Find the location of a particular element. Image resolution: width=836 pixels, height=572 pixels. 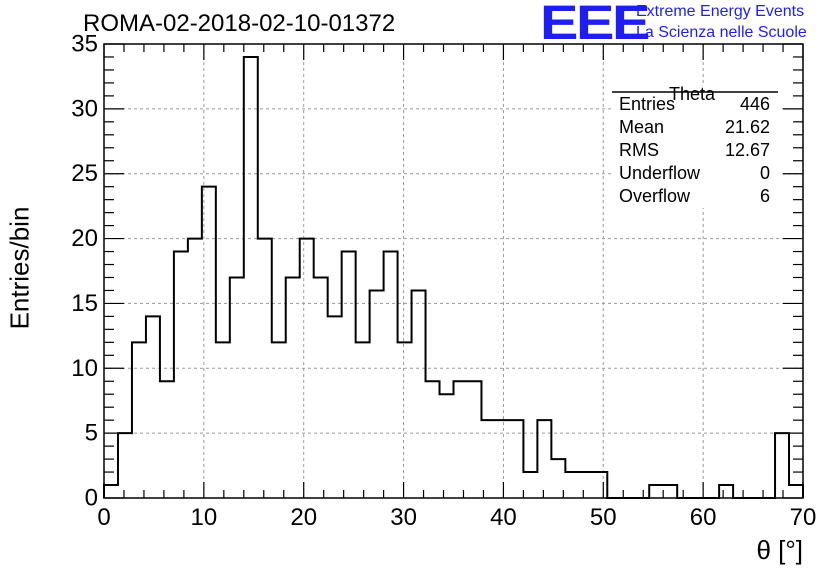

x-axis-label: θ [°] is located at coordinates (779, 550).